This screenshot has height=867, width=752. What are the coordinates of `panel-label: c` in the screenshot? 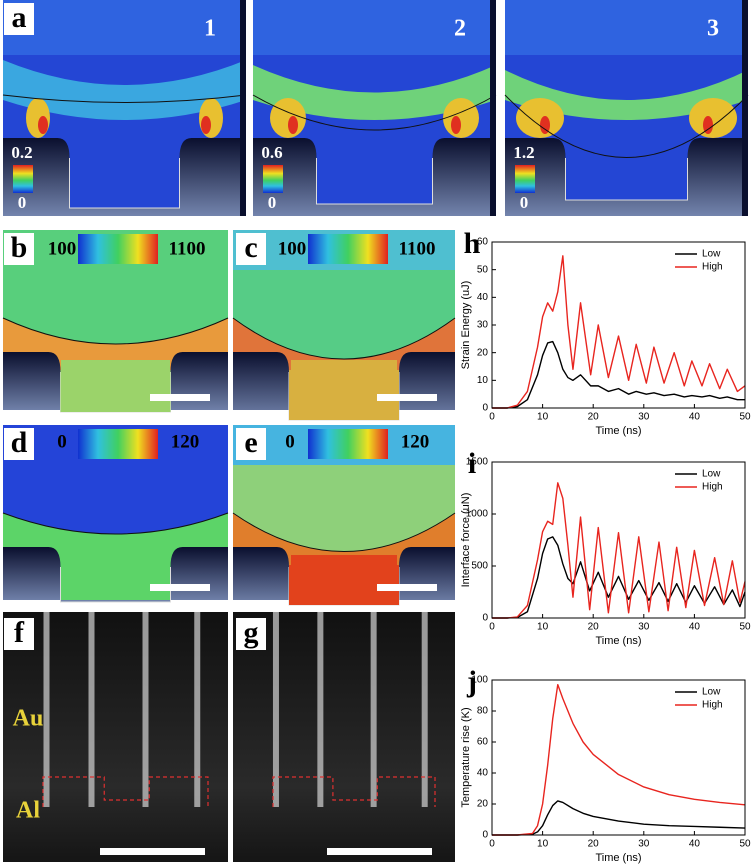 It's located at (250, 247).